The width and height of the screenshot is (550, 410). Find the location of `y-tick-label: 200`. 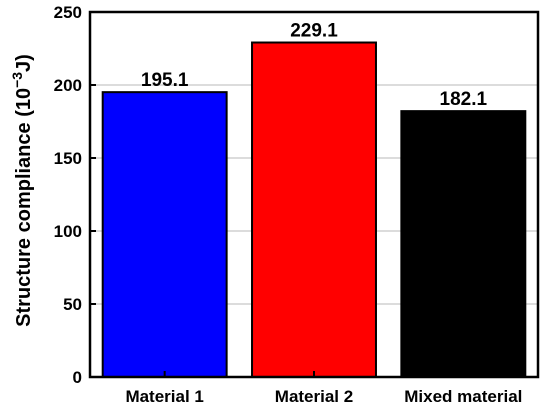

y-tick-label: 200 is located at coordinates (68, 85).